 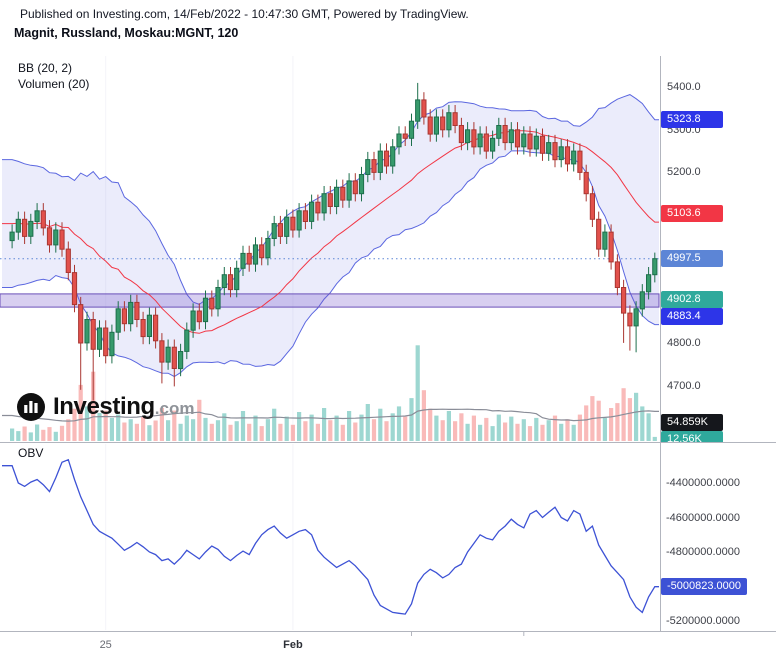 I want to click on obv-tick-label: -5000000.0000, so click(x=703, y=586).